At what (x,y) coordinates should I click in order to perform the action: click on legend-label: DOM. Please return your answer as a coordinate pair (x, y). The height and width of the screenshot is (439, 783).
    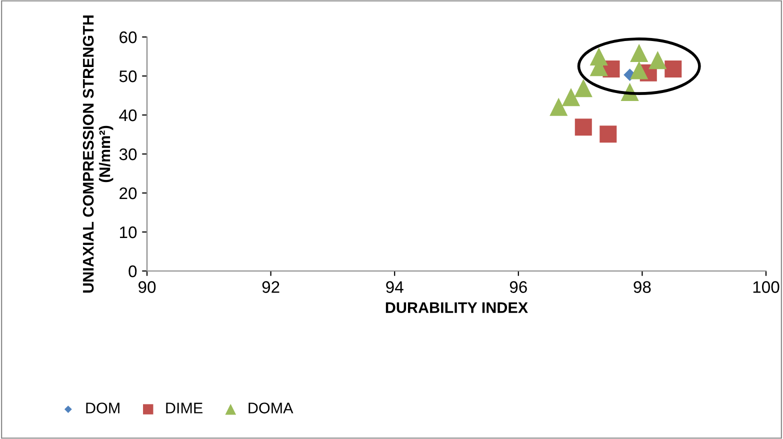
    Looking at the image, I should click on (103, 408).